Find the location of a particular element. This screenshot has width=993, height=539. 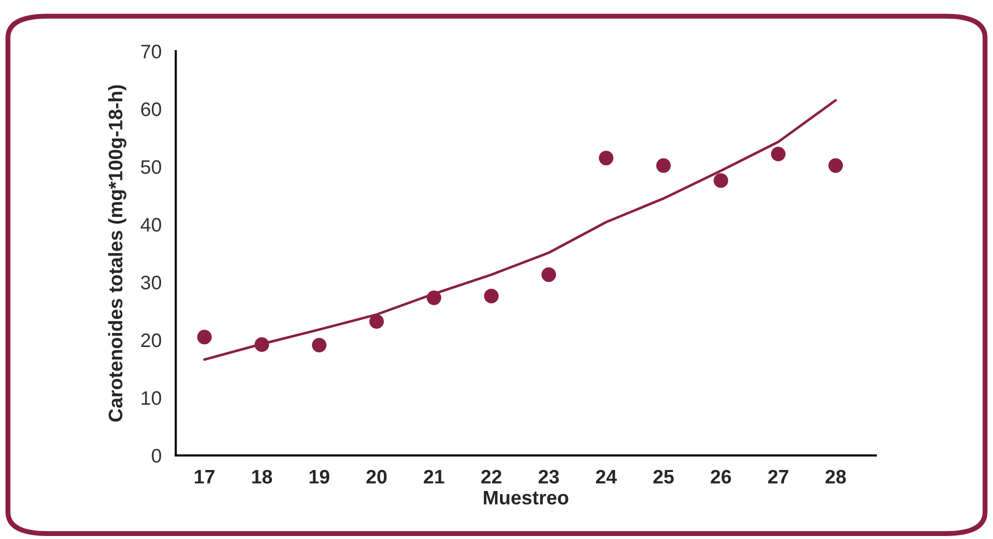

y-tick-label: 70 is located at coordinates (151, 51).